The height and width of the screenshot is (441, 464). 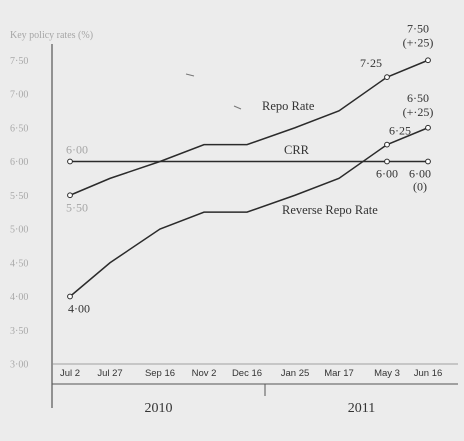 What do you see at coordinates (204, 373) in the screenshot?
I see `x-tick-label: Nov 2` at bounding box center [204, 373].